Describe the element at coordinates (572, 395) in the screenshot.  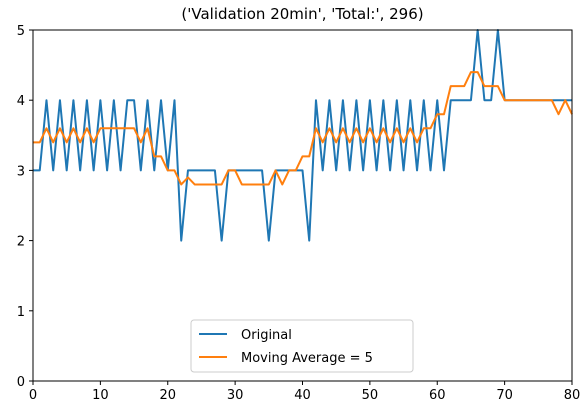
I see `x-tick-label: 80` at that location.